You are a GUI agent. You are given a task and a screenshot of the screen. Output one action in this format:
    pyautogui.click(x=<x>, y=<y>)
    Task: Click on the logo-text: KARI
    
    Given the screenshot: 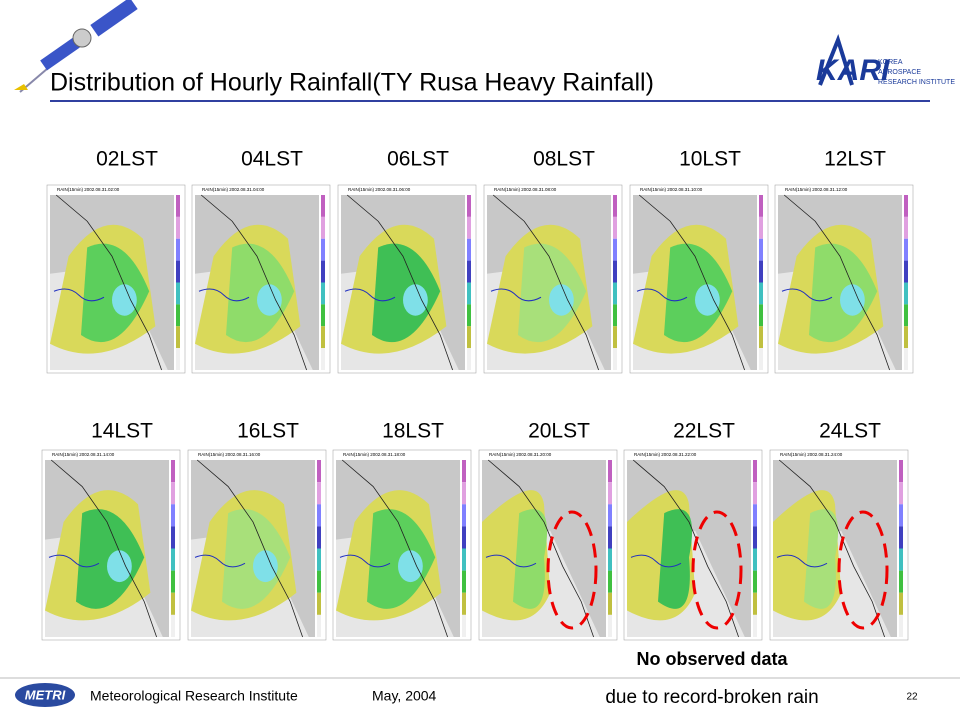 What is the action you would take?
    pyautogui.click(x=853, y=70)
    